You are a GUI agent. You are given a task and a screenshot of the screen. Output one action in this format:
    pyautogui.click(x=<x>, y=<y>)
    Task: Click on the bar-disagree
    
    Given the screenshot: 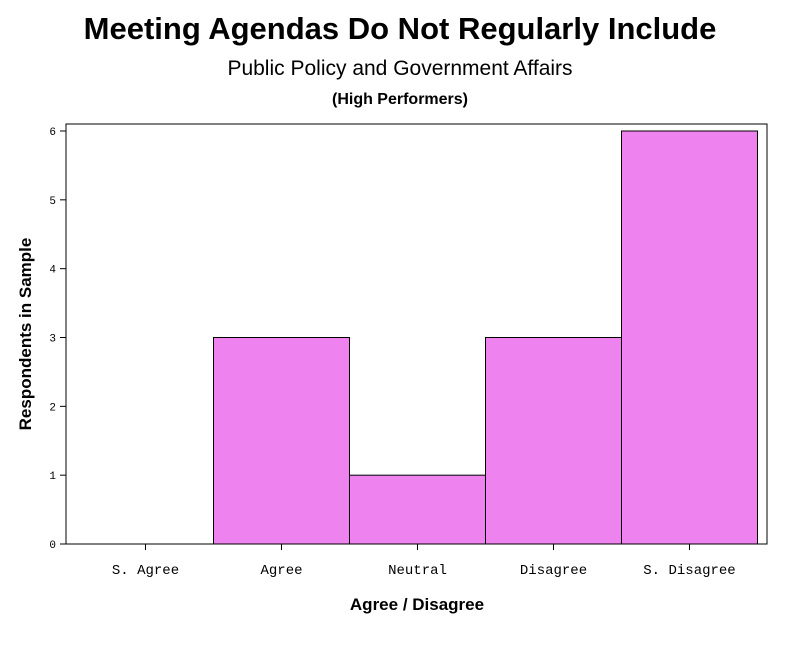 What is the action you would take?
    pyautogui.click(x=553, y=441)
    